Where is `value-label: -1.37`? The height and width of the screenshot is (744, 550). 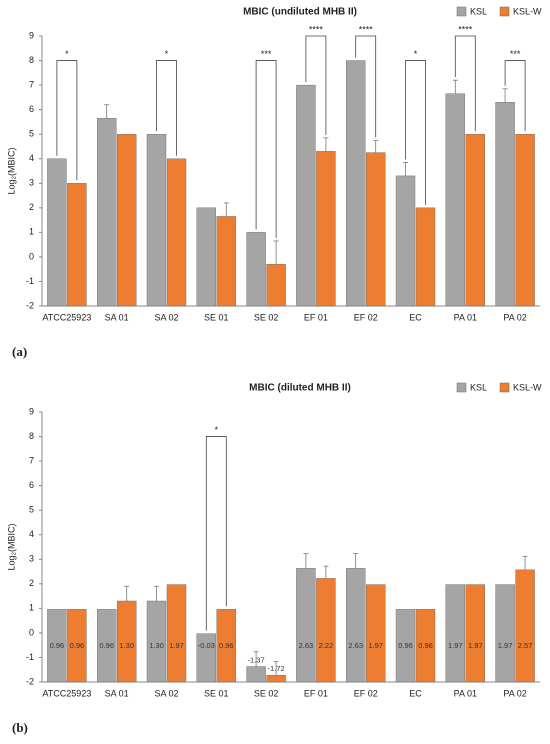 value-label: -1.37 is located at coordinates (256, 660).